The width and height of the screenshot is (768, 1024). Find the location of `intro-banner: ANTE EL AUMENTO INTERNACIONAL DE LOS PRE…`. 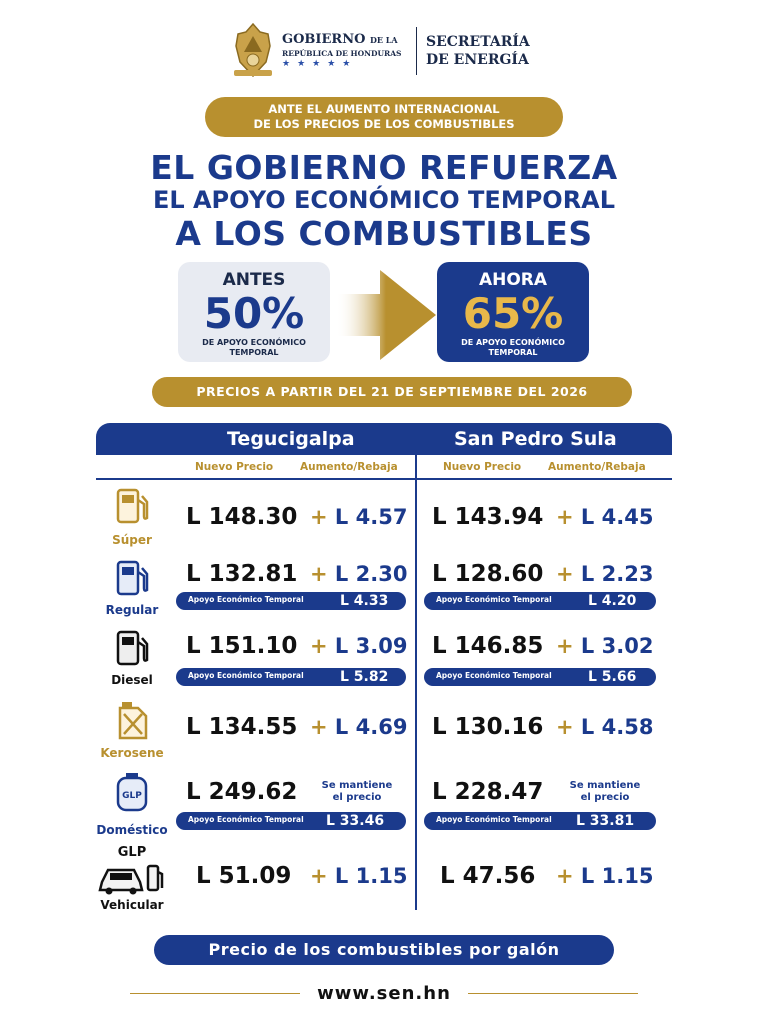

intro-banner: ANTE EL AUMENTO INTERNACIONAL DE LOS PRE… is located at coordinates (384, 117).